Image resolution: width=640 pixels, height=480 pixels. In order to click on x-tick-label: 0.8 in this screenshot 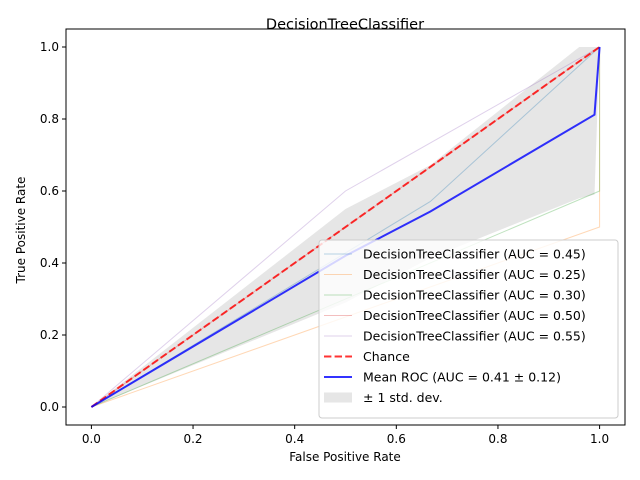, I will do `click(497, 439)`.